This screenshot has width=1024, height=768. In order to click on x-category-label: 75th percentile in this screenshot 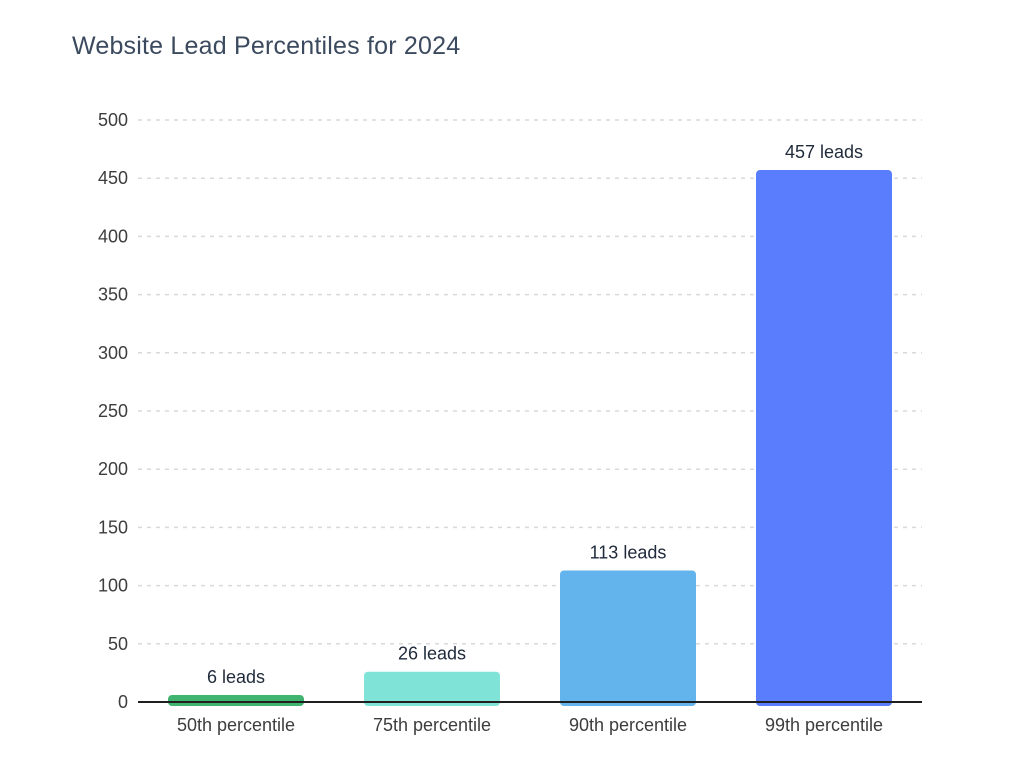, I will do `click(432, 725)`.